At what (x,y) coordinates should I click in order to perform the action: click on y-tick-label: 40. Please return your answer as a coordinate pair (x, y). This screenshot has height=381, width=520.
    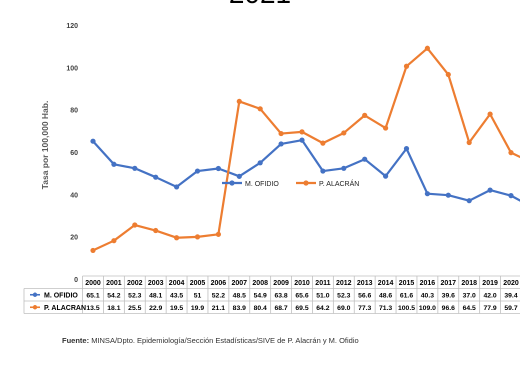
    Looking at the image, I should click on (74, 195).